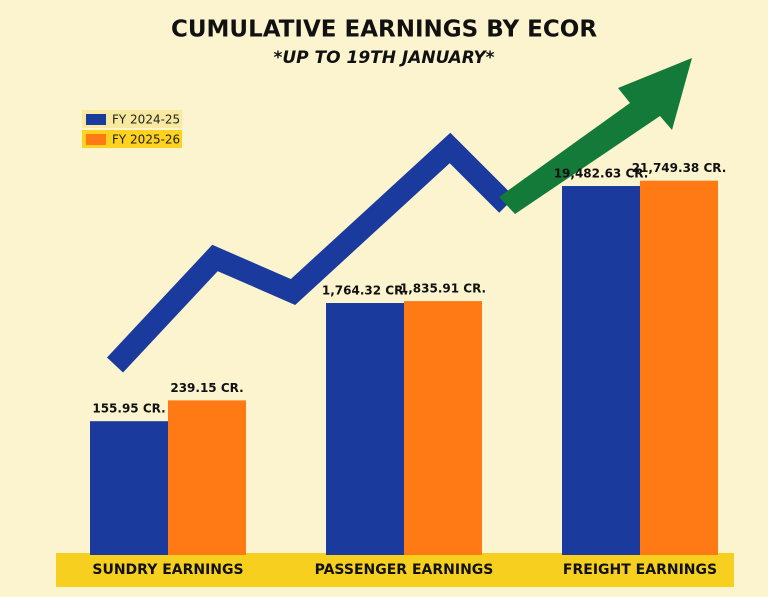  Describe the element at coordinates (128, 409) in the screenshot. I see `value-label: 155.95 CR.` at that location.